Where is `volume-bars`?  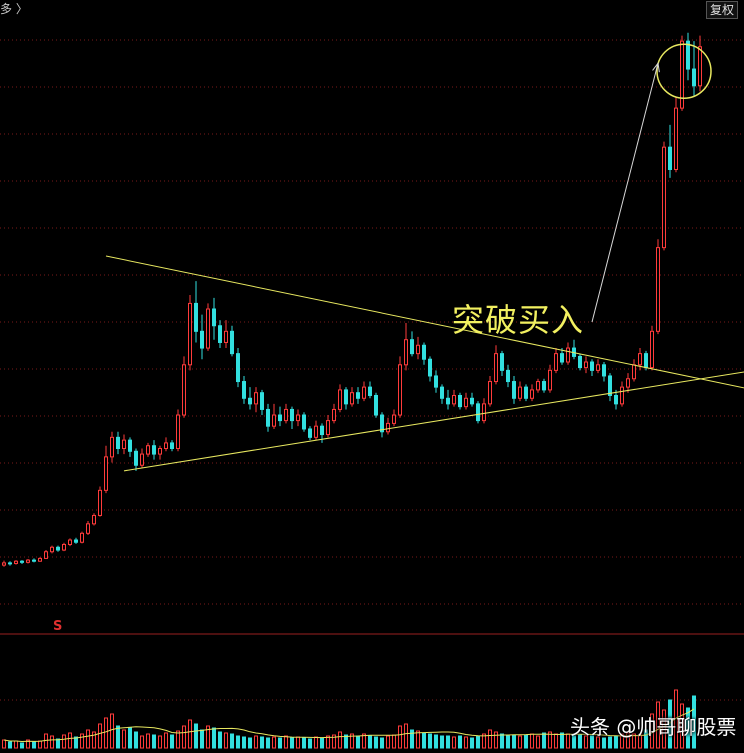 volume-bars is located at coordinates (349, 719).